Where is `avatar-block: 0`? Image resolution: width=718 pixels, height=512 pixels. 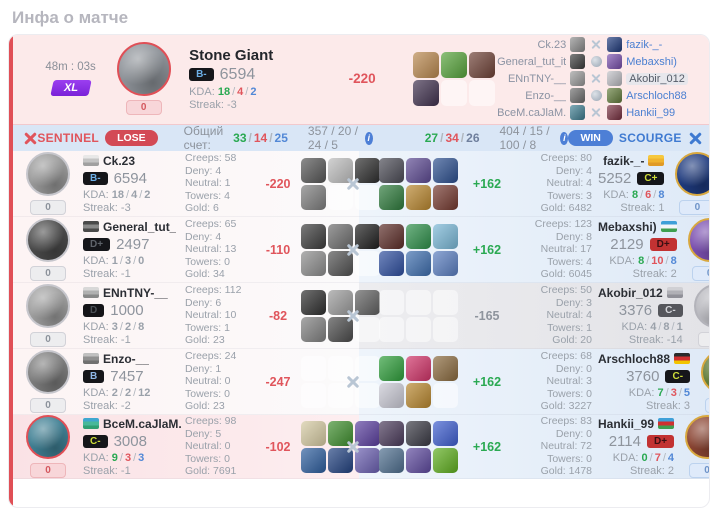 avatar-block: 0 is located at coordinates (700, 315).